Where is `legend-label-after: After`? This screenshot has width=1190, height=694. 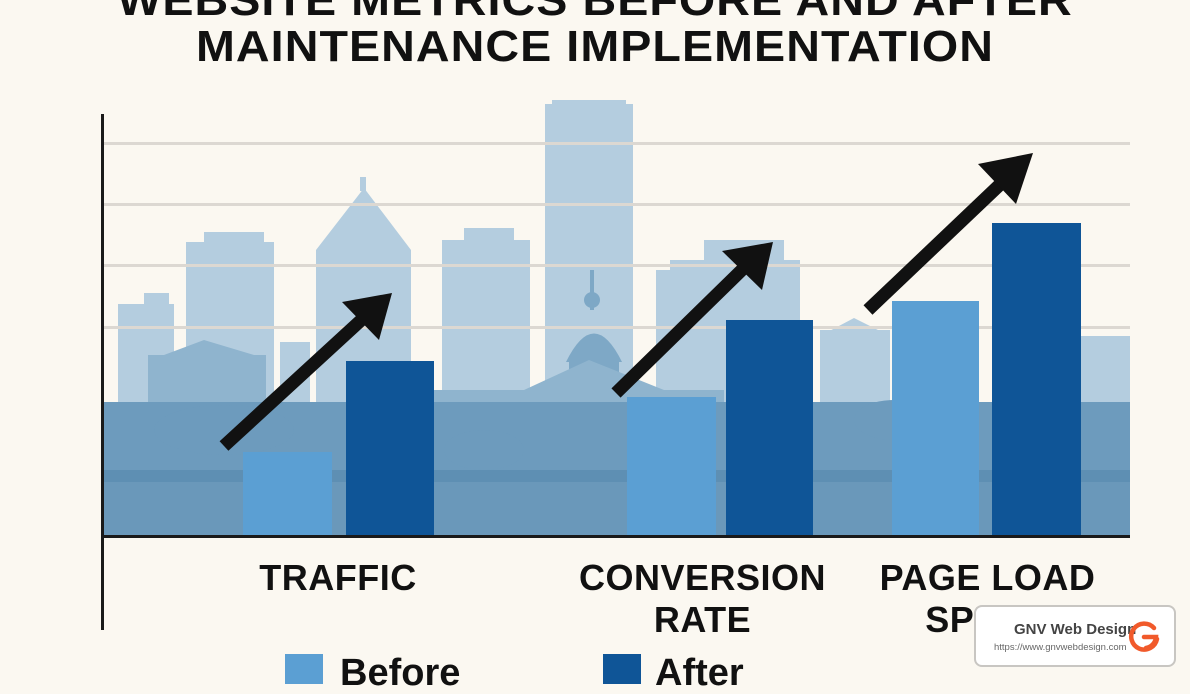
legend-label-after: After is located at coordinates (699, 673).